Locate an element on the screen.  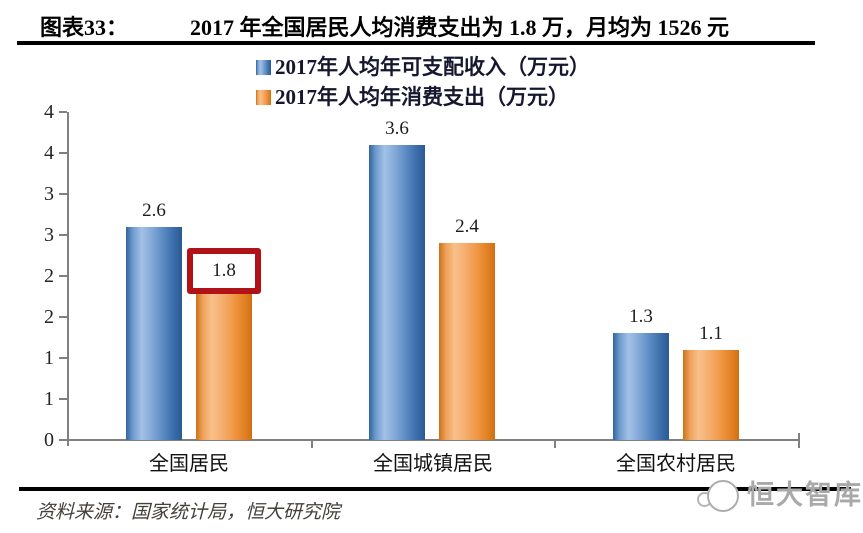
legend-swatch-blue is located at coordinates (263, 67).